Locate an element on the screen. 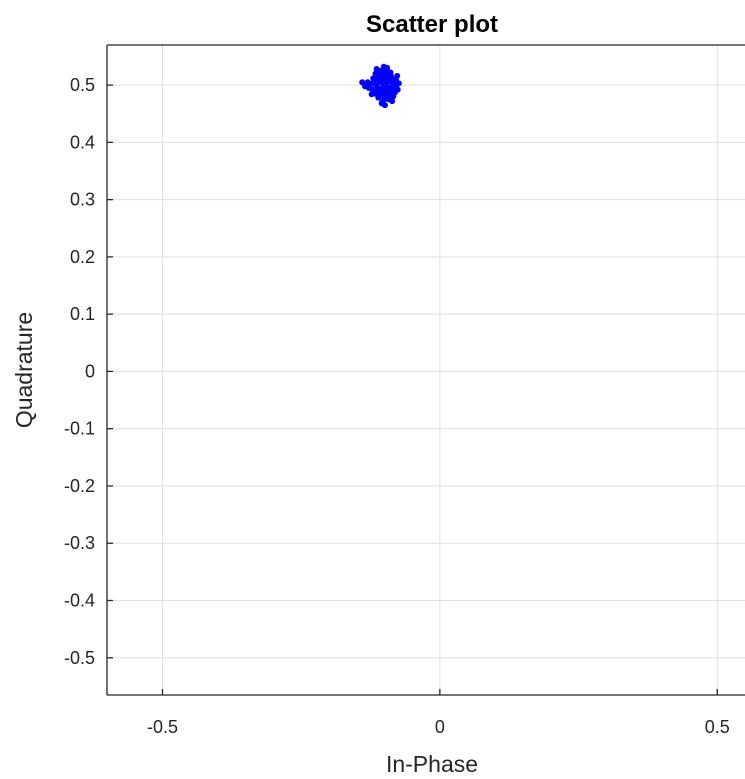  y-axis-label: Quadrature is located at coordinates (24, 370).